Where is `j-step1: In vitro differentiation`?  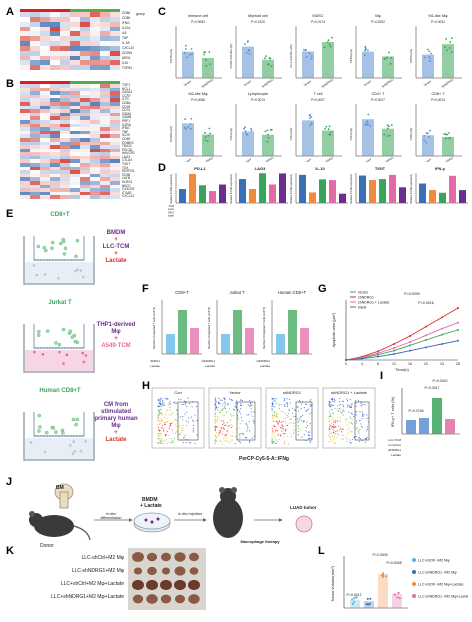
j-step1: In vitro differentiation is located at coordinates (111, 516).